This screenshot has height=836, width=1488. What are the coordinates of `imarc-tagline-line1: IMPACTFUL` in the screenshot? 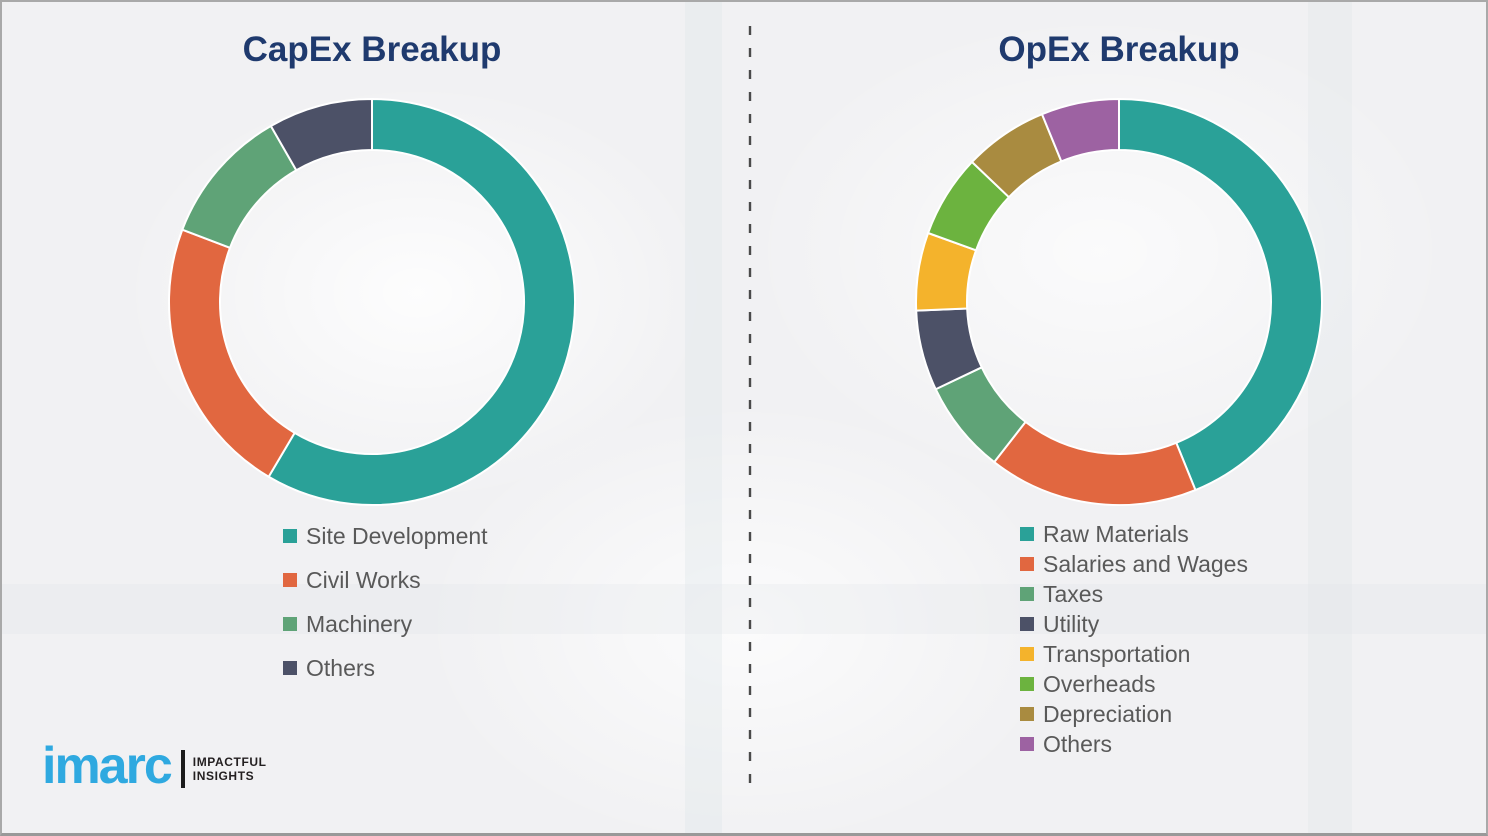 It's located at (229, 761).